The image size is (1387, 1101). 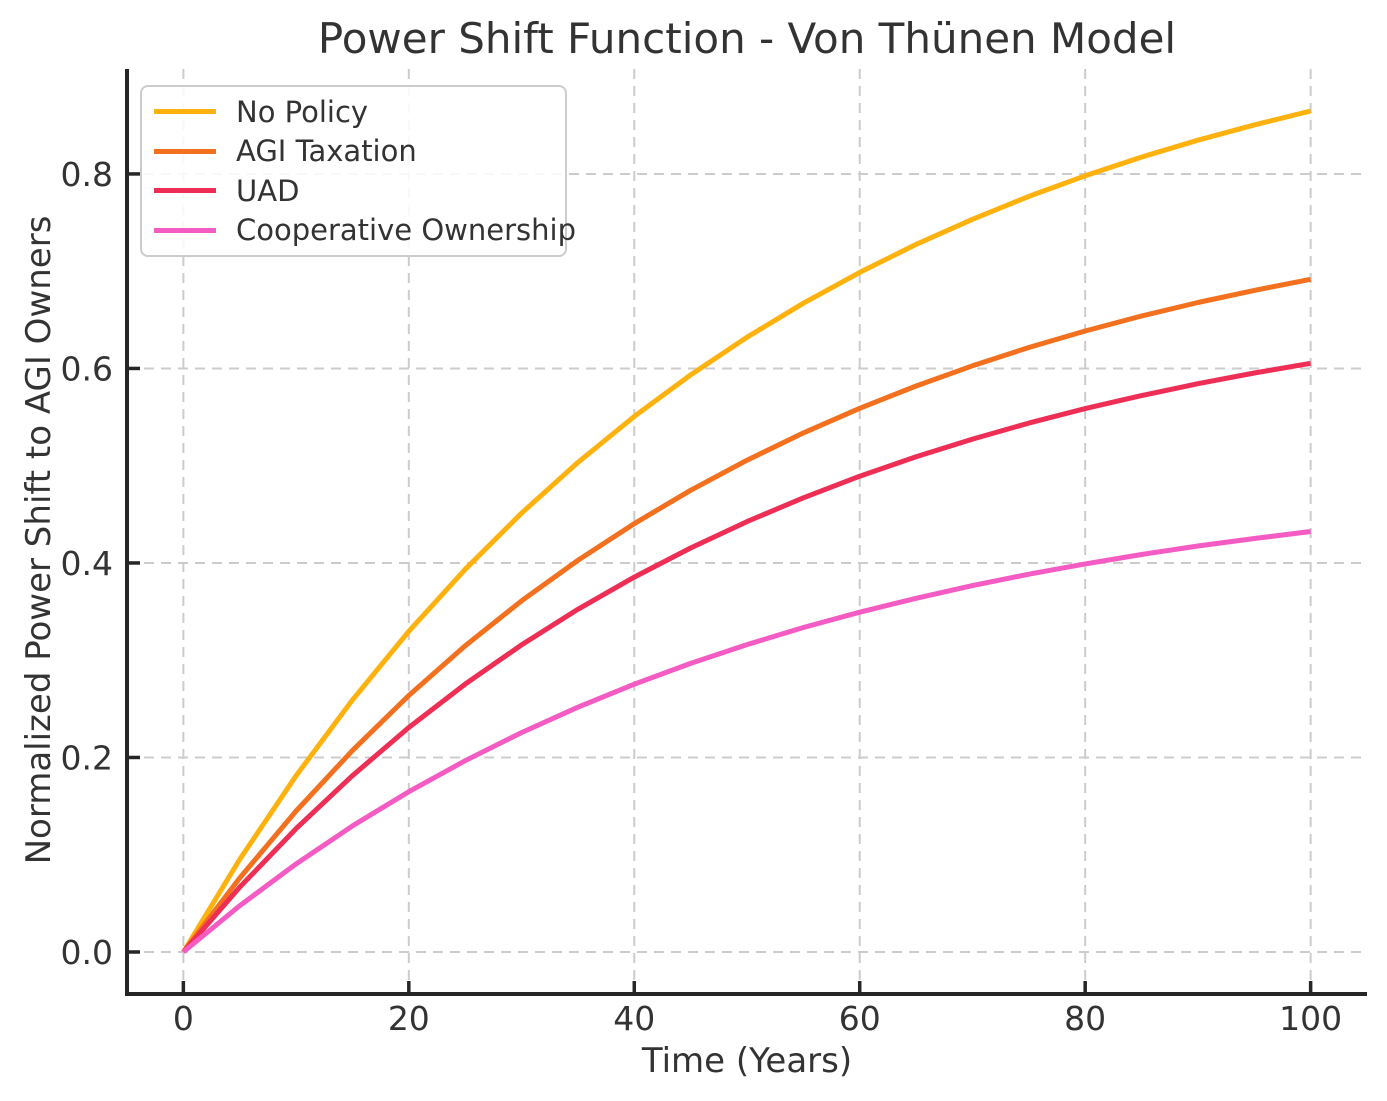 I want to click on x-tick-label: 40, so click(x=634, y=1018).